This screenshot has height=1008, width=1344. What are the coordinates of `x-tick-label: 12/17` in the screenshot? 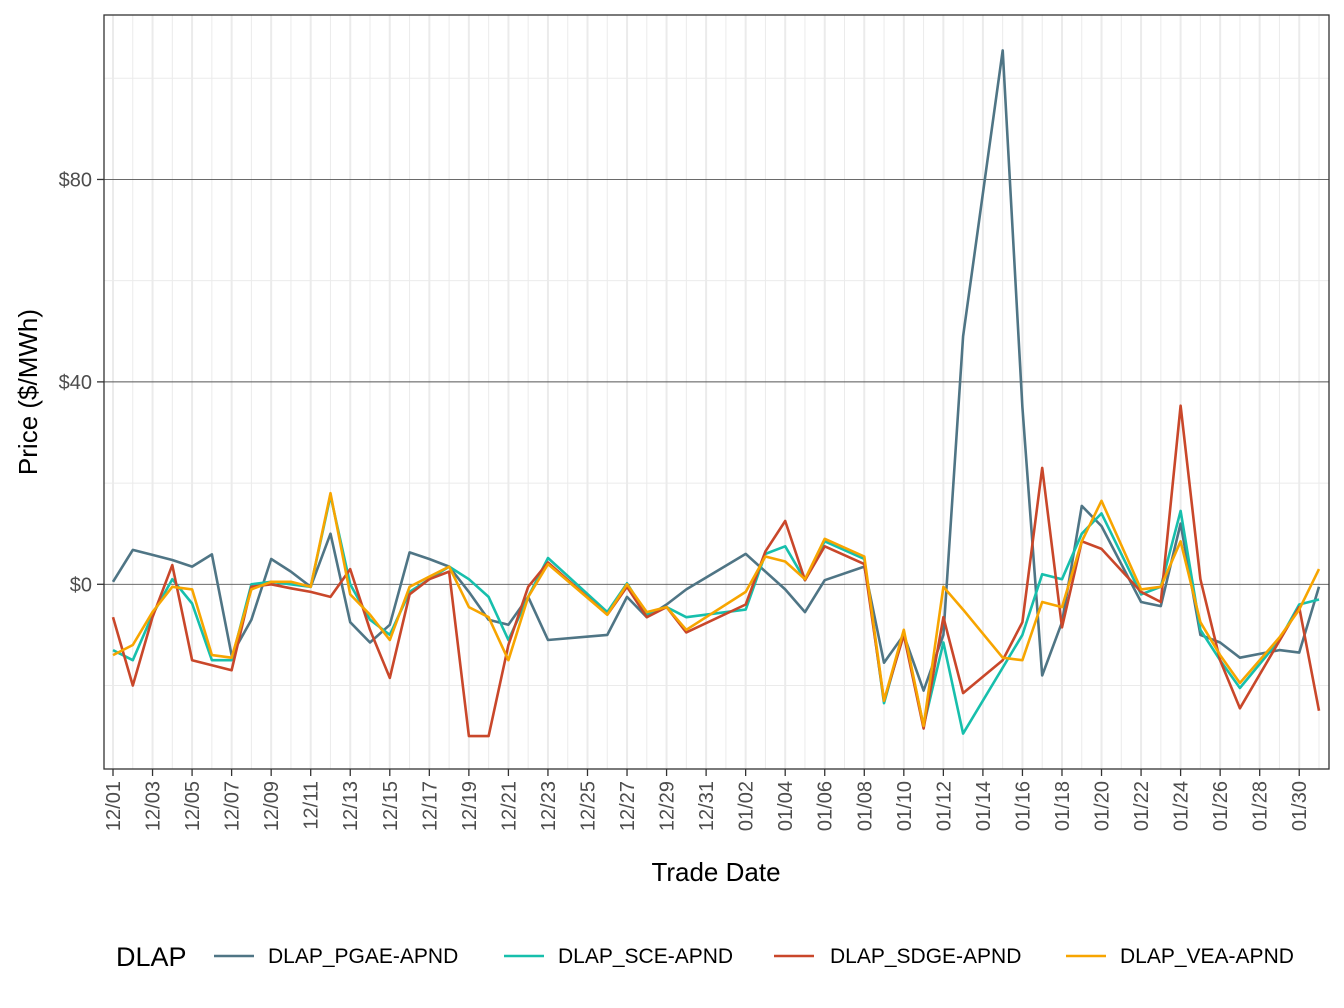 It's located at (430, 806).